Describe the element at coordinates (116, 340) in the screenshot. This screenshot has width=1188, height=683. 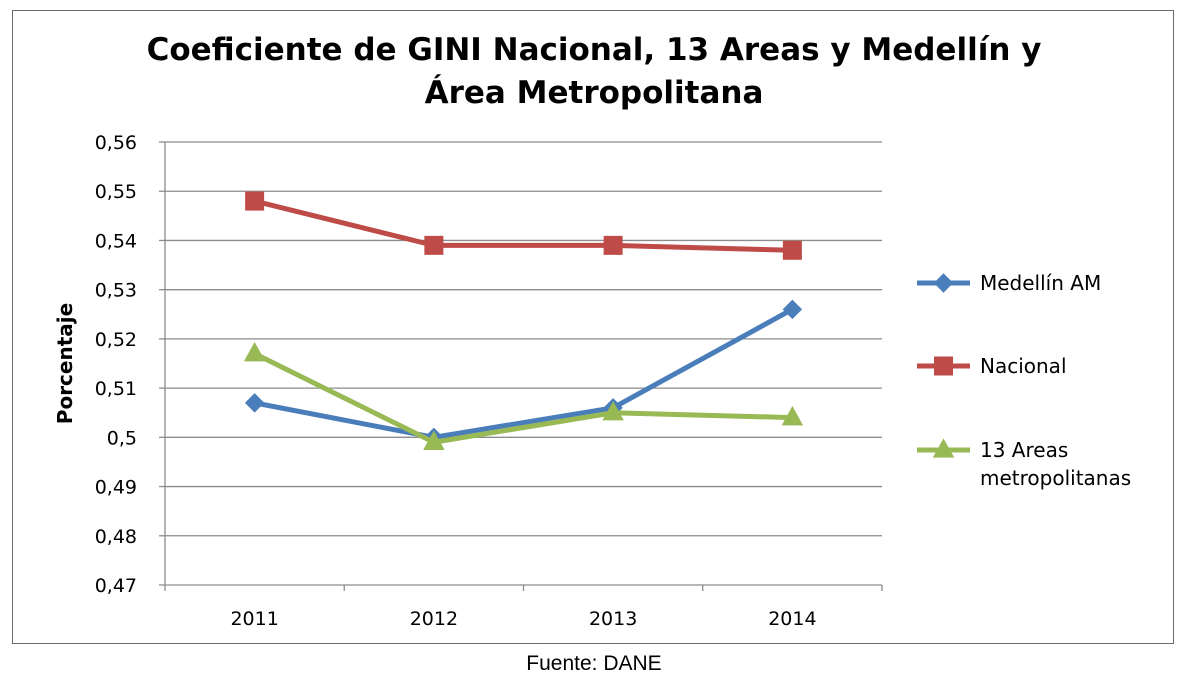
I see `y-tick-label: 0,52` at that location.